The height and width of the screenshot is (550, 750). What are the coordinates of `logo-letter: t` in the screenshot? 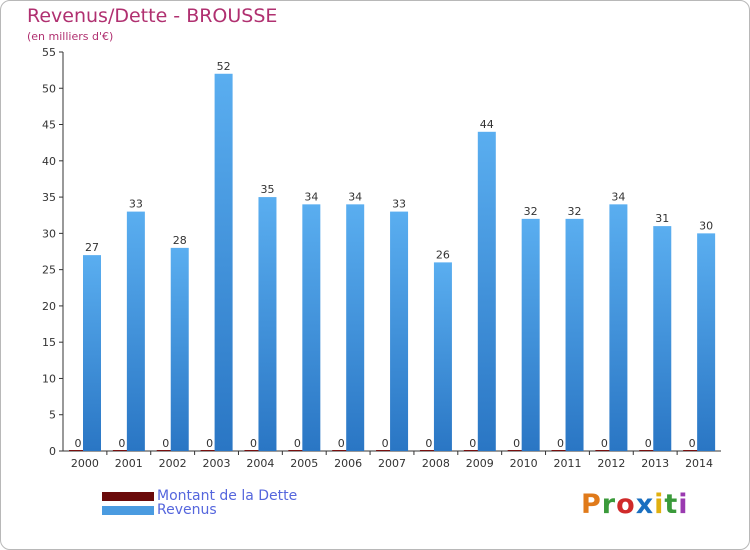 It's located at (671, 504).